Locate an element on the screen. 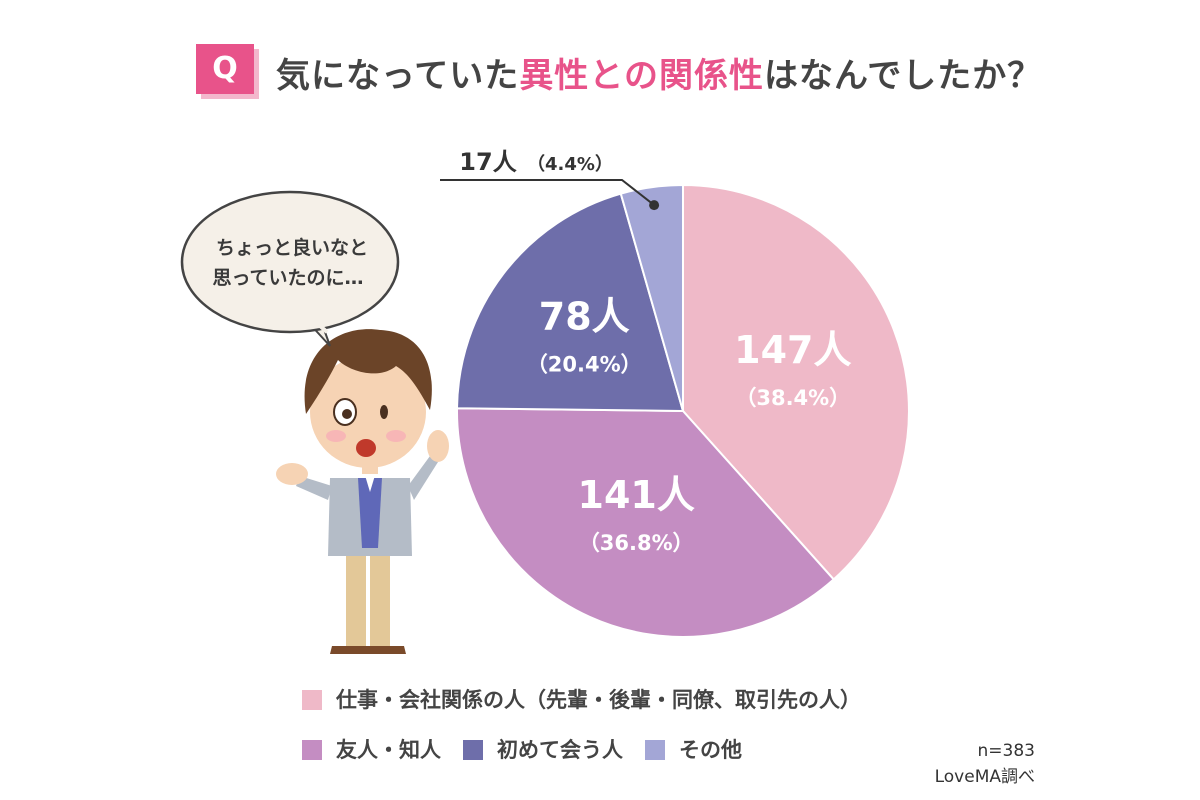  legend-item: 仕事・会社関係の人（先輩・後輩・同僚、取引先の人） is located at coordinates (581, 699).